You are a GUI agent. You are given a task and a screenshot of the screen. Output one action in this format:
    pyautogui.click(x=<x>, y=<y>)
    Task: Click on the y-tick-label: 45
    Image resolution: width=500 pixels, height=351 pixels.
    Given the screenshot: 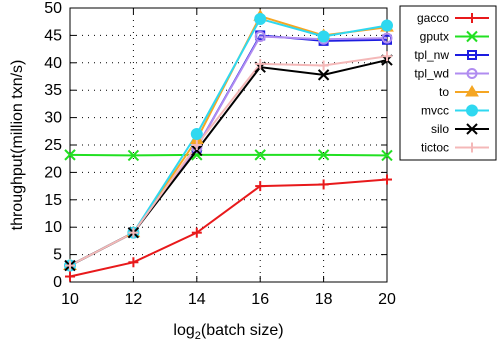 What is the action you would take?
    pyautogui.click(x=53, y=35)
    